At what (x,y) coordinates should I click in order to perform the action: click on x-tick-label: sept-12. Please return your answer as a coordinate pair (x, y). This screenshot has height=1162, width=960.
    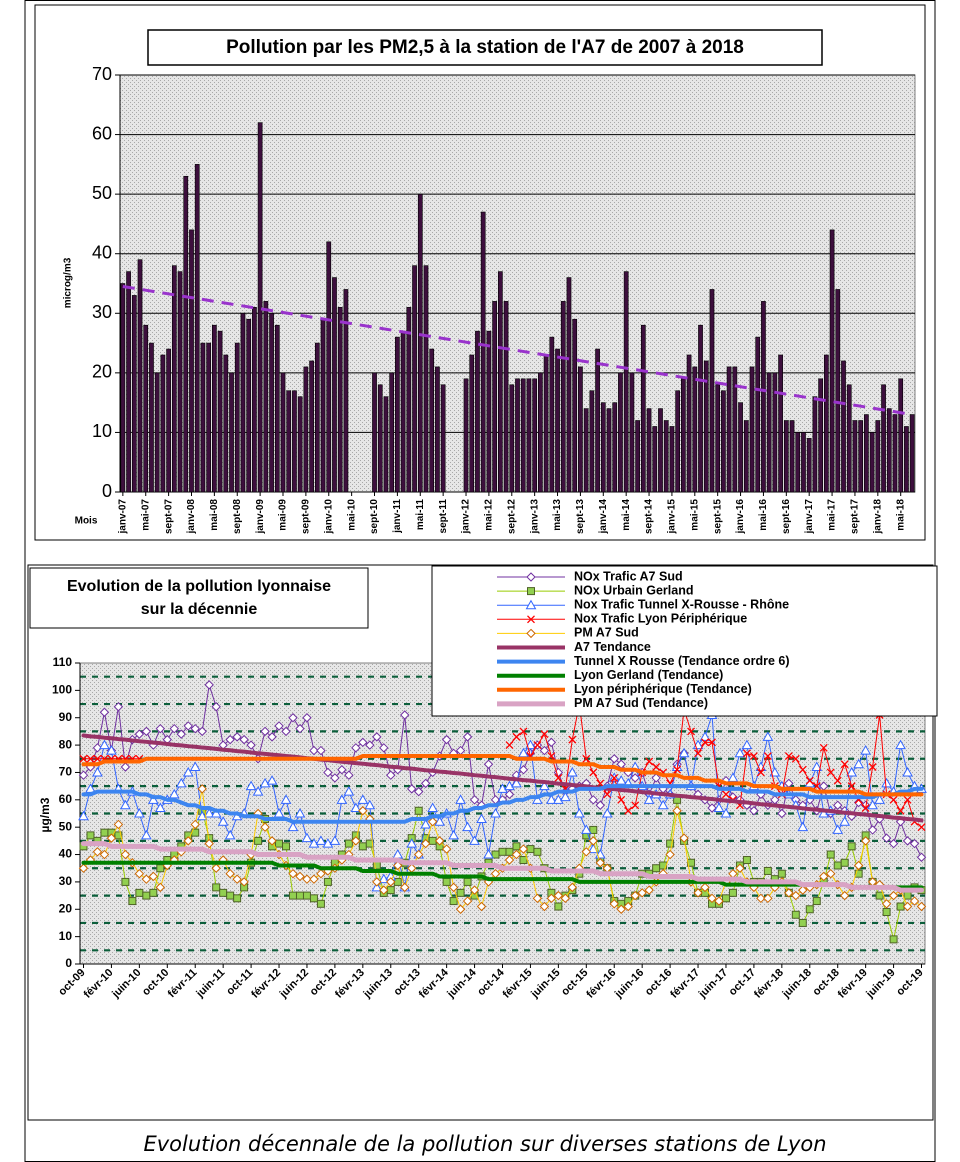
    Looking at the image, I should click on (511, 516).